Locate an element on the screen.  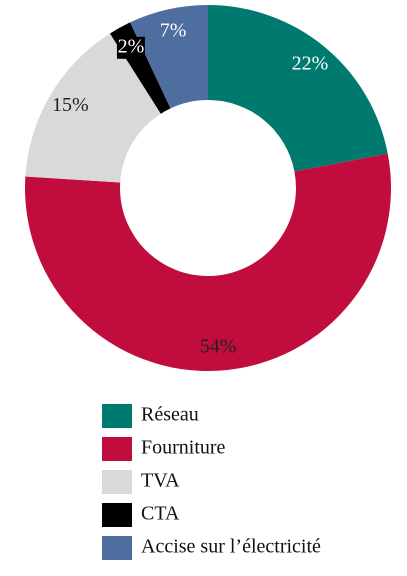
data-label: 22% is located at coordinates (310, 63).